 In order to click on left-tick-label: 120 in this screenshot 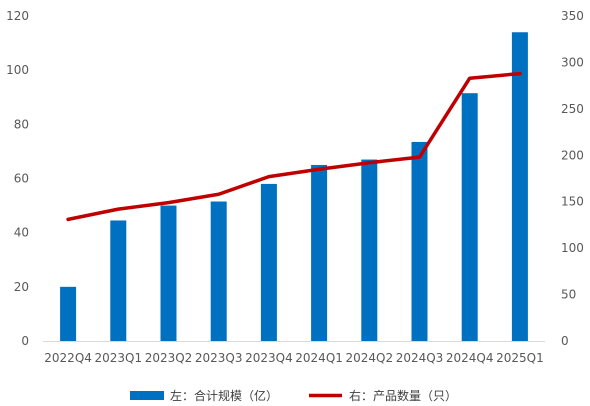, I will do `click(17, 16)`.